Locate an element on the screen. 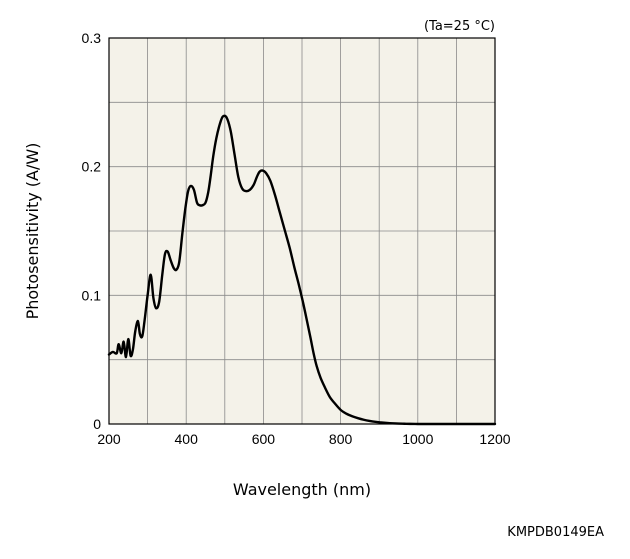 The width and height of the screenshot is (630, 559). y-axis-ticks: 0 0.1 0.2 0.3 is located at coordinates (92, 231).